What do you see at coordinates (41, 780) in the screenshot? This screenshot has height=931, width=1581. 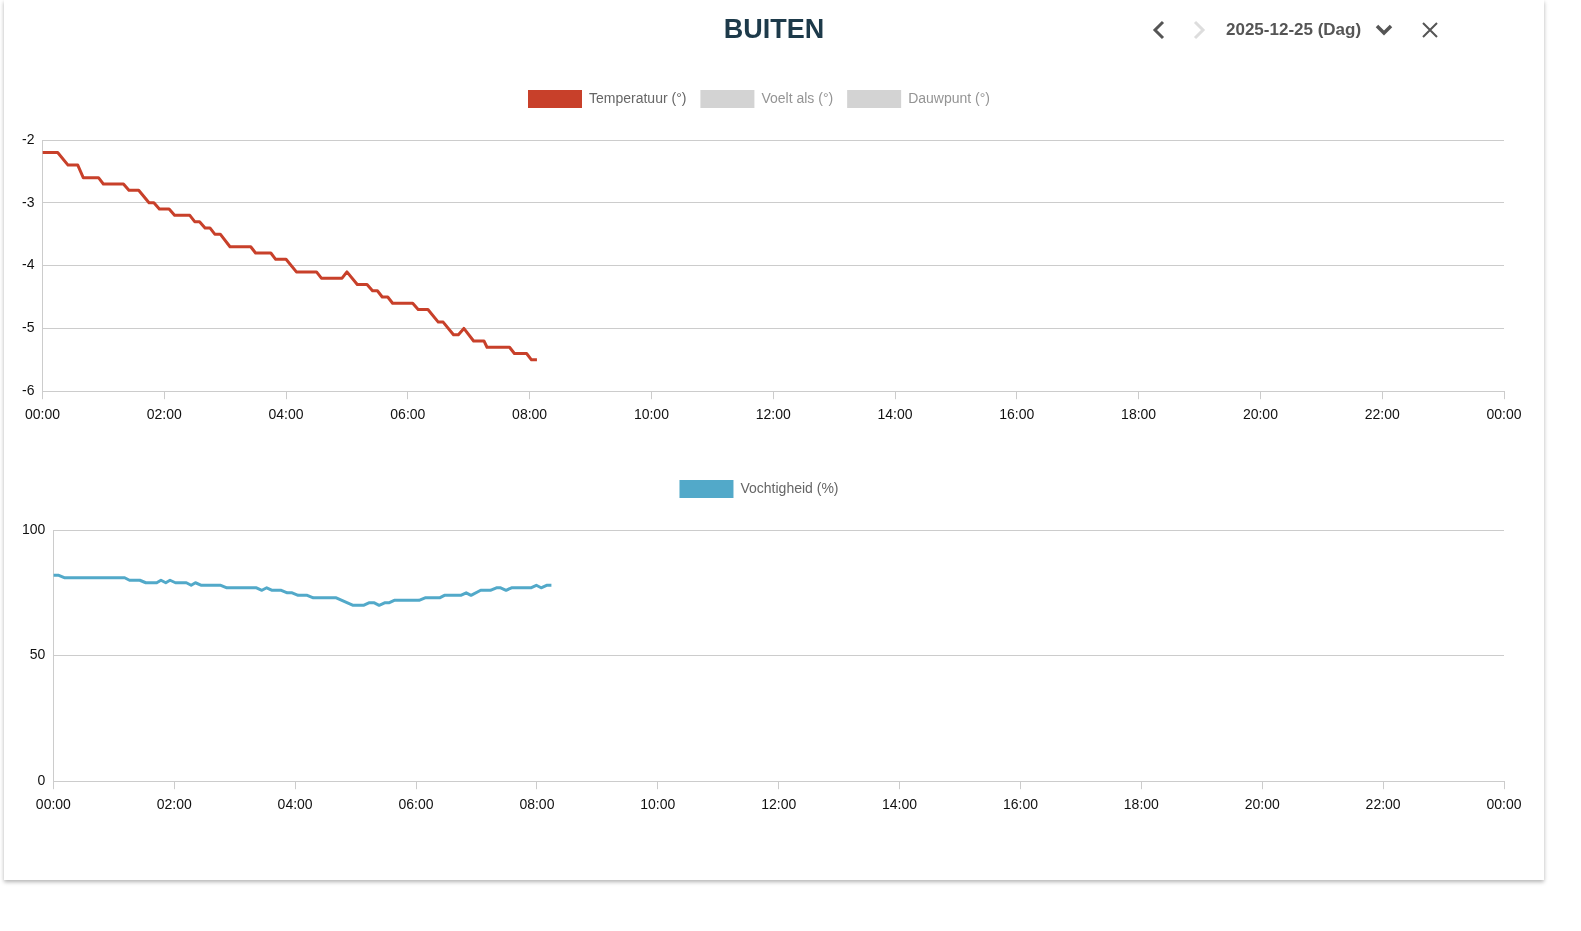 I see `y-tick-label: 0` at bounding box center [41, 780].